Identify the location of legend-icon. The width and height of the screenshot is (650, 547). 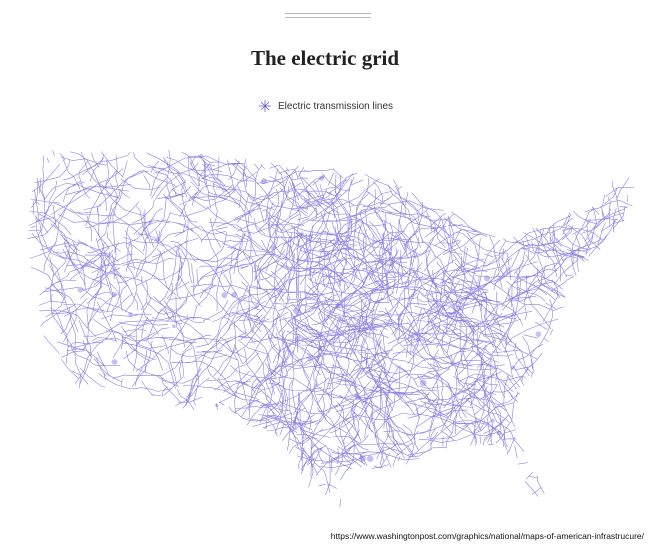
(265, 106).